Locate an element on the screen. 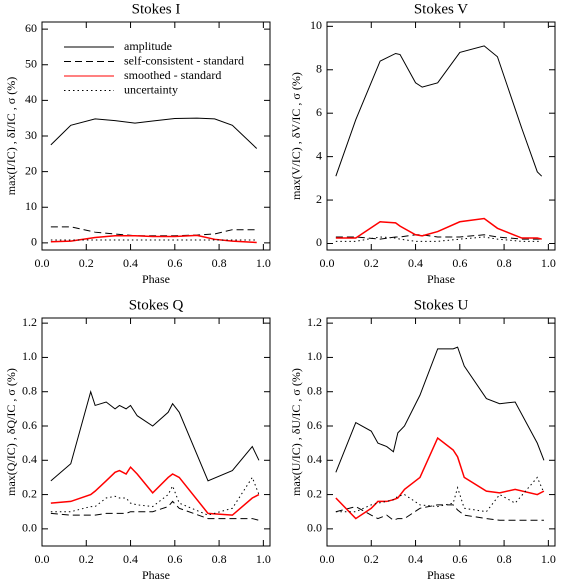  y-tick-label: 30 is located at coordinates (31, 135).